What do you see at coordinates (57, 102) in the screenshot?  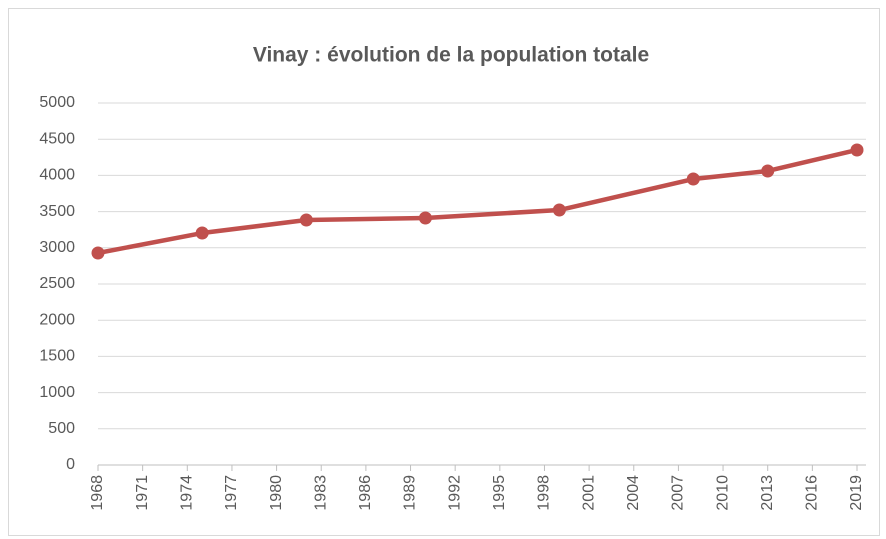 I see `y-tick-label: 5000` at bounding box center [57, 102].